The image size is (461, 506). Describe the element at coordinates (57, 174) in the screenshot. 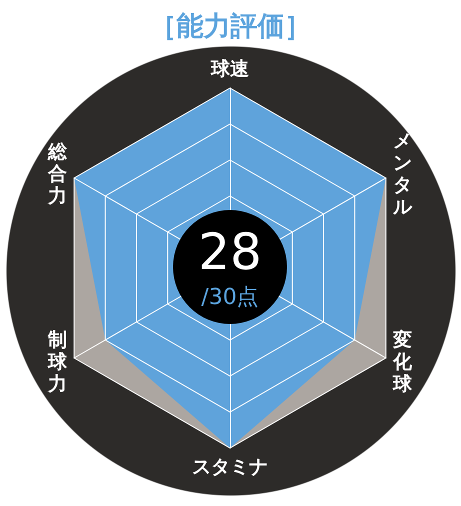

I see `spoke-label: 総合力` at that location.